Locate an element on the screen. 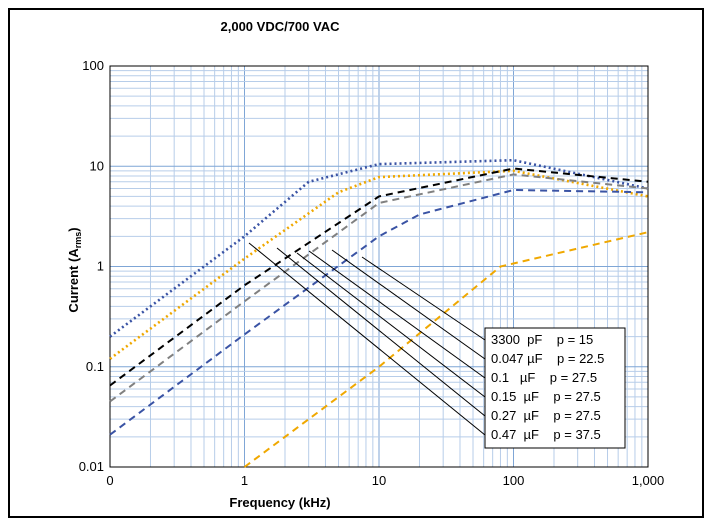 The width and height of the screenshot is (714, 523). legend-entry: 0.047 µF p = 22.5 is located at coordinates (547, 358).